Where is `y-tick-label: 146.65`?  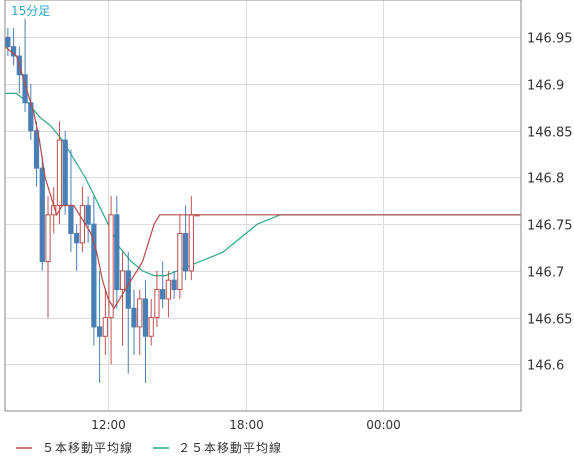 y-tick-label: 146.65 is located at coordinates (550, 320).